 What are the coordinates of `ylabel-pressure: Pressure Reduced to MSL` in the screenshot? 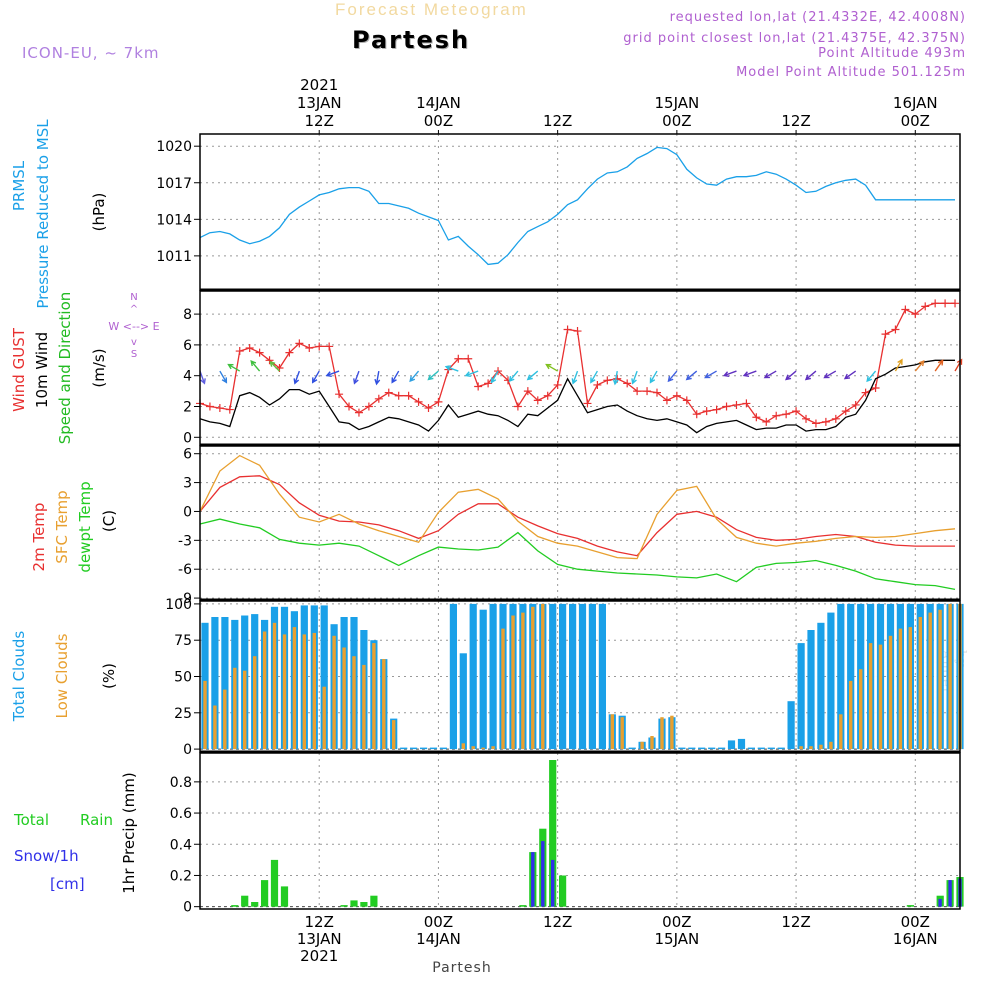 It's located at (43, 214).